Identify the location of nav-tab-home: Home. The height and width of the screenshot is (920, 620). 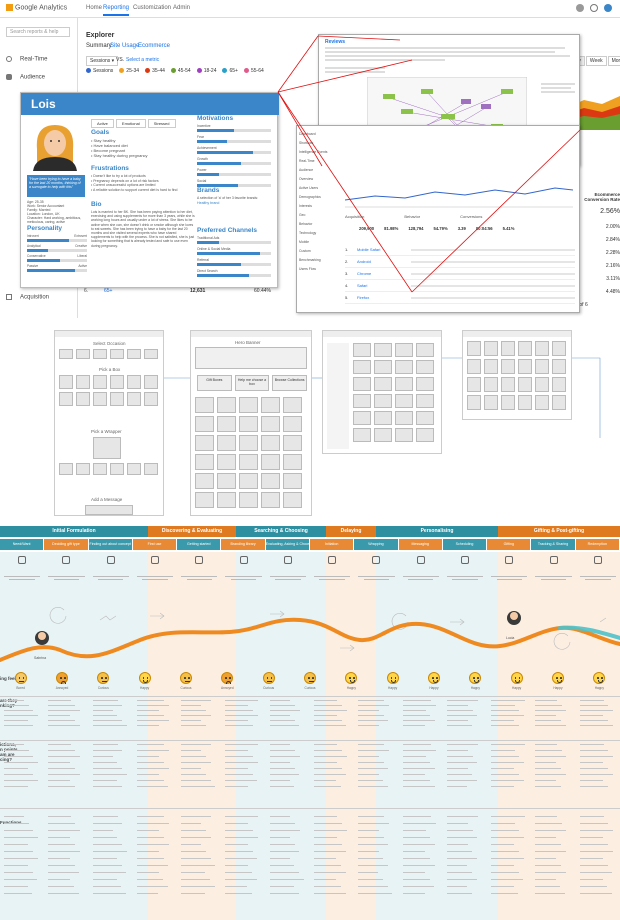
(94, 8).